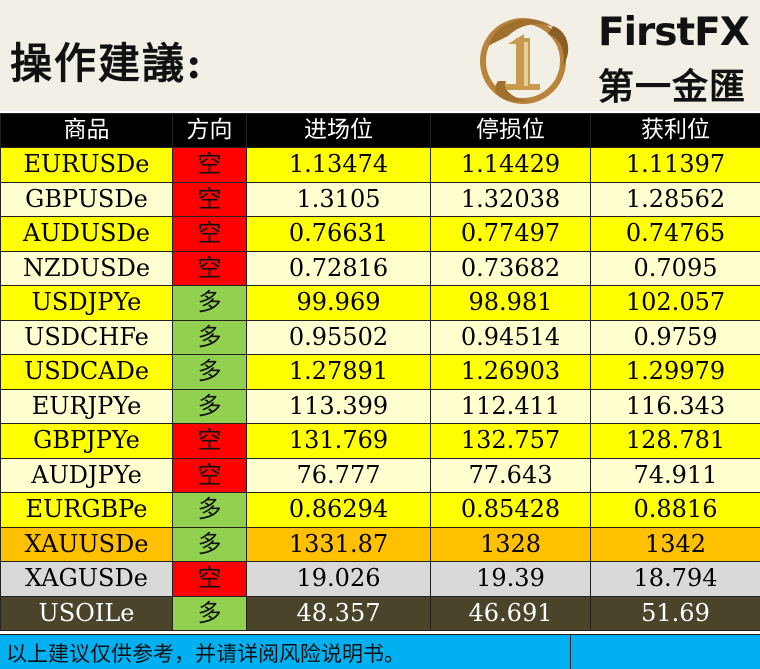 This screenshot has width=760, height=669. Describe the element at coordinates (511, 372) in the screenshot. I see `stop-cell: 1.26903` at that location.